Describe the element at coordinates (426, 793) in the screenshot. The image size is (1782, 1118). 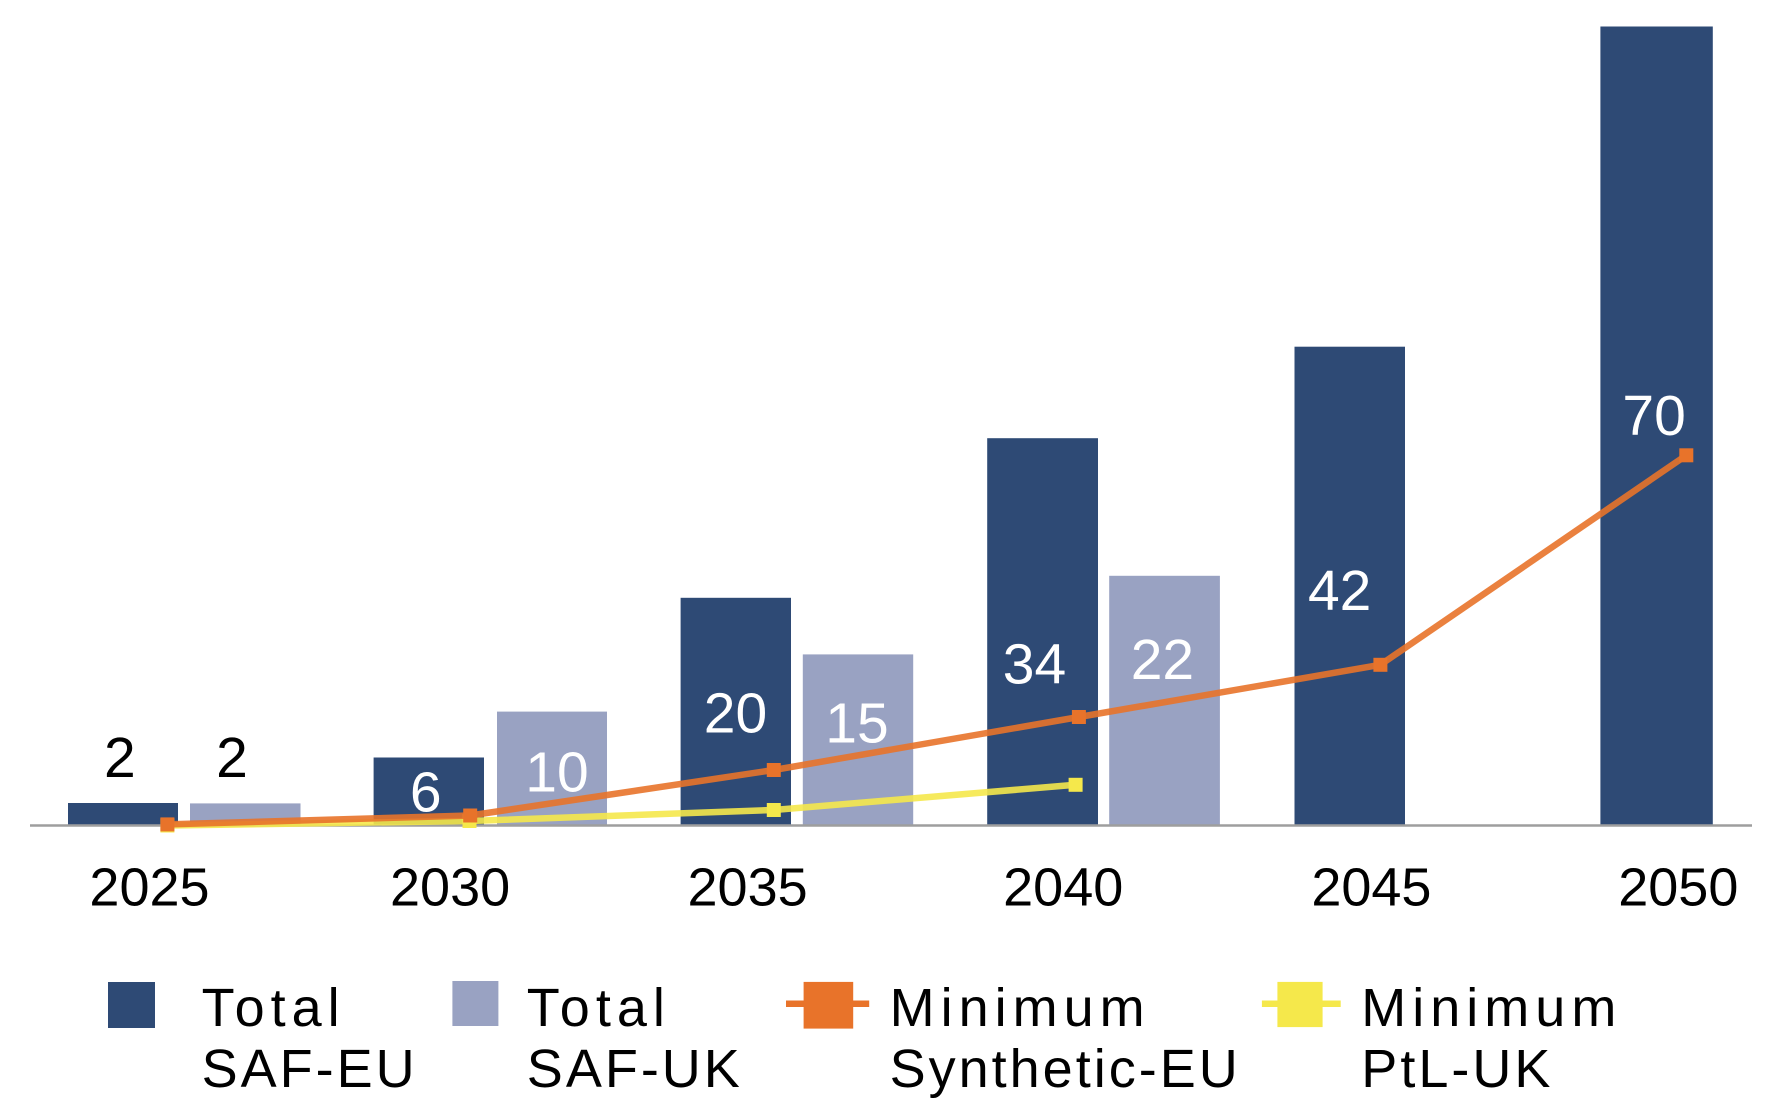
I see `svg-text: 6` at that location.